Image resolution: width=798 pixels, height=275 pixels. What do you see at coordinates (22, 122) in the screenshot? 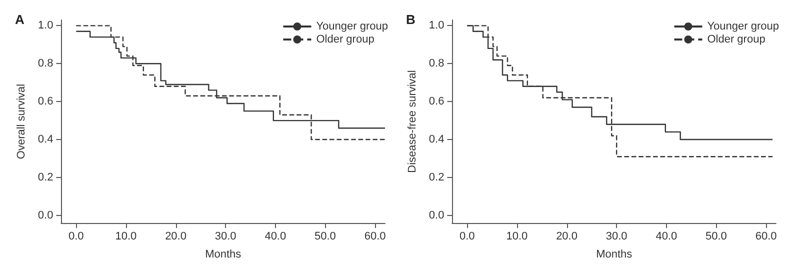
I see `y-axis-title: Overall survival` at bounding box center [22, 122].